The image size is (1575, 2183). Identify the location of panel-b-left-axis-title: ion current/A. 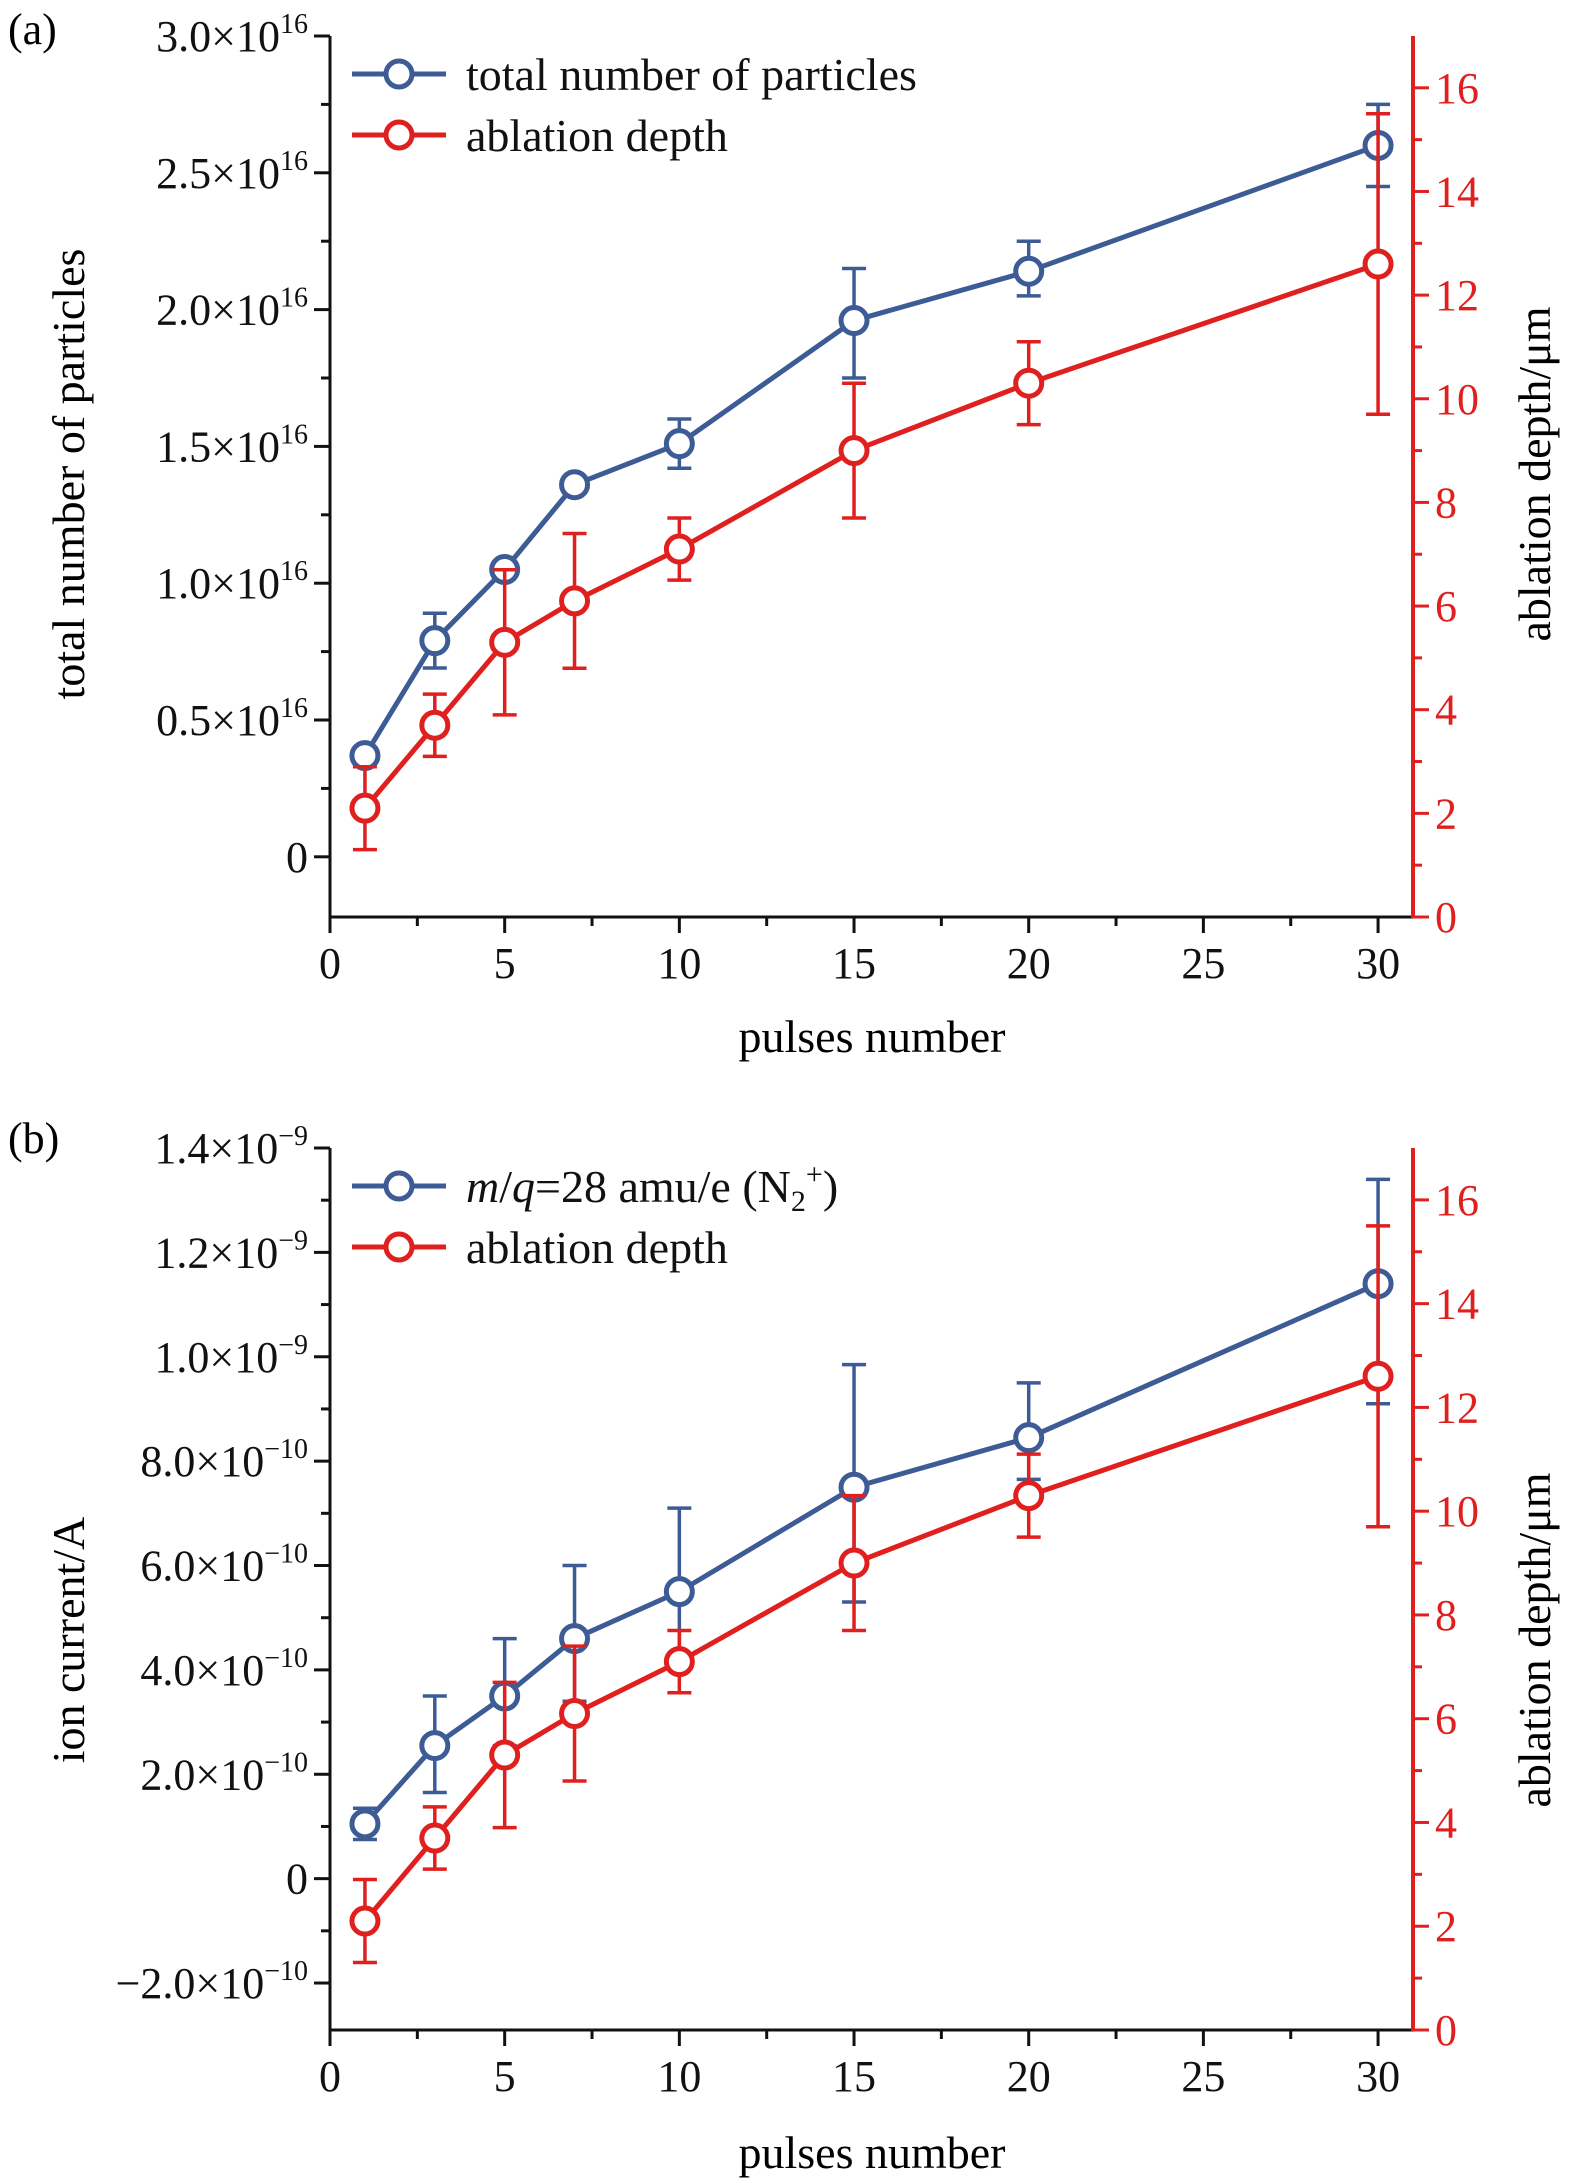
(68, 1640).